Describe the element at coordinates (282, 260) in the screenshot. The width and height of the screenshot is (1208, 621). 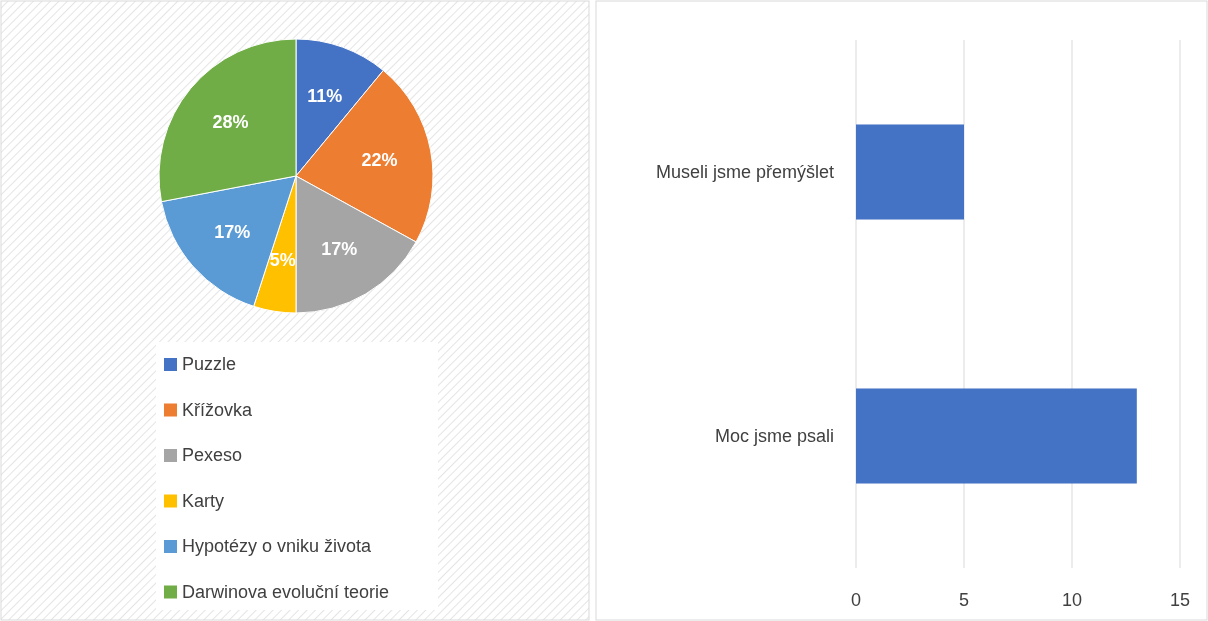
I see `data-label: 5%` at that location.